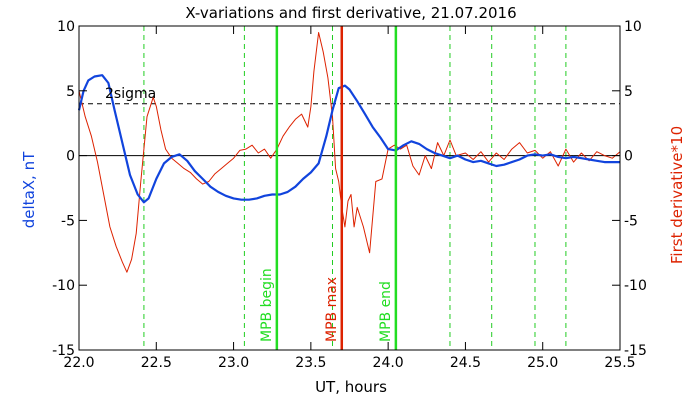 The width and height of the screenshot is (700, 400). What do you see at coordinates (635, 286) in the screenshot?
I see `y-tick-label-right: -10` at bounding box center [635, 286].